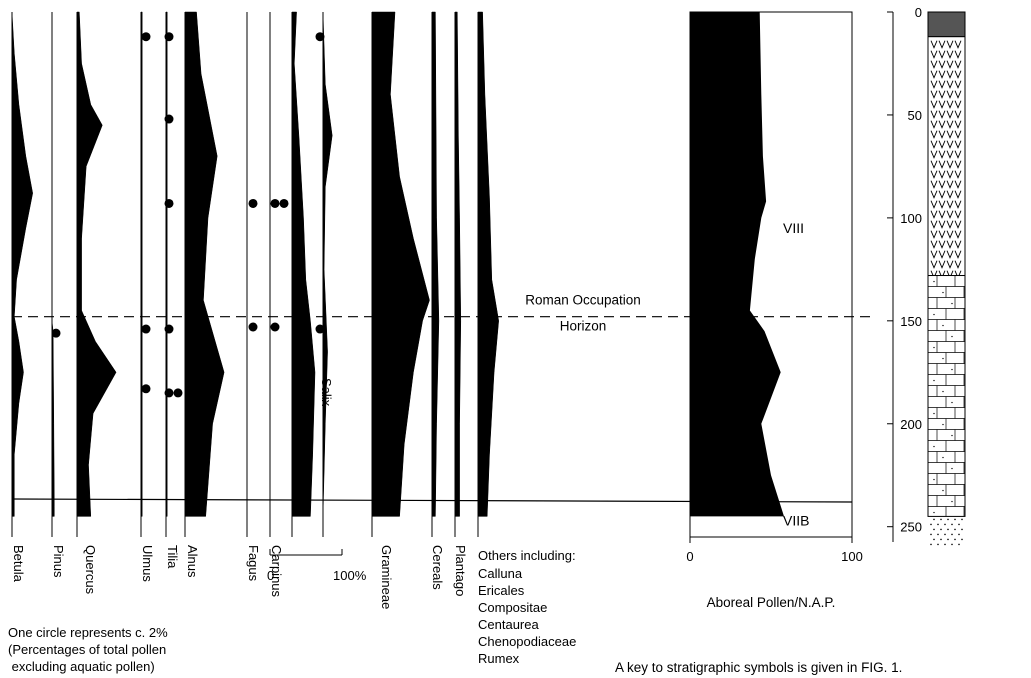 This screenshot has height=678, width=1031. Describe the element at coordinates (320, 329) in the screenshot. I see `dot-salix` at that location.